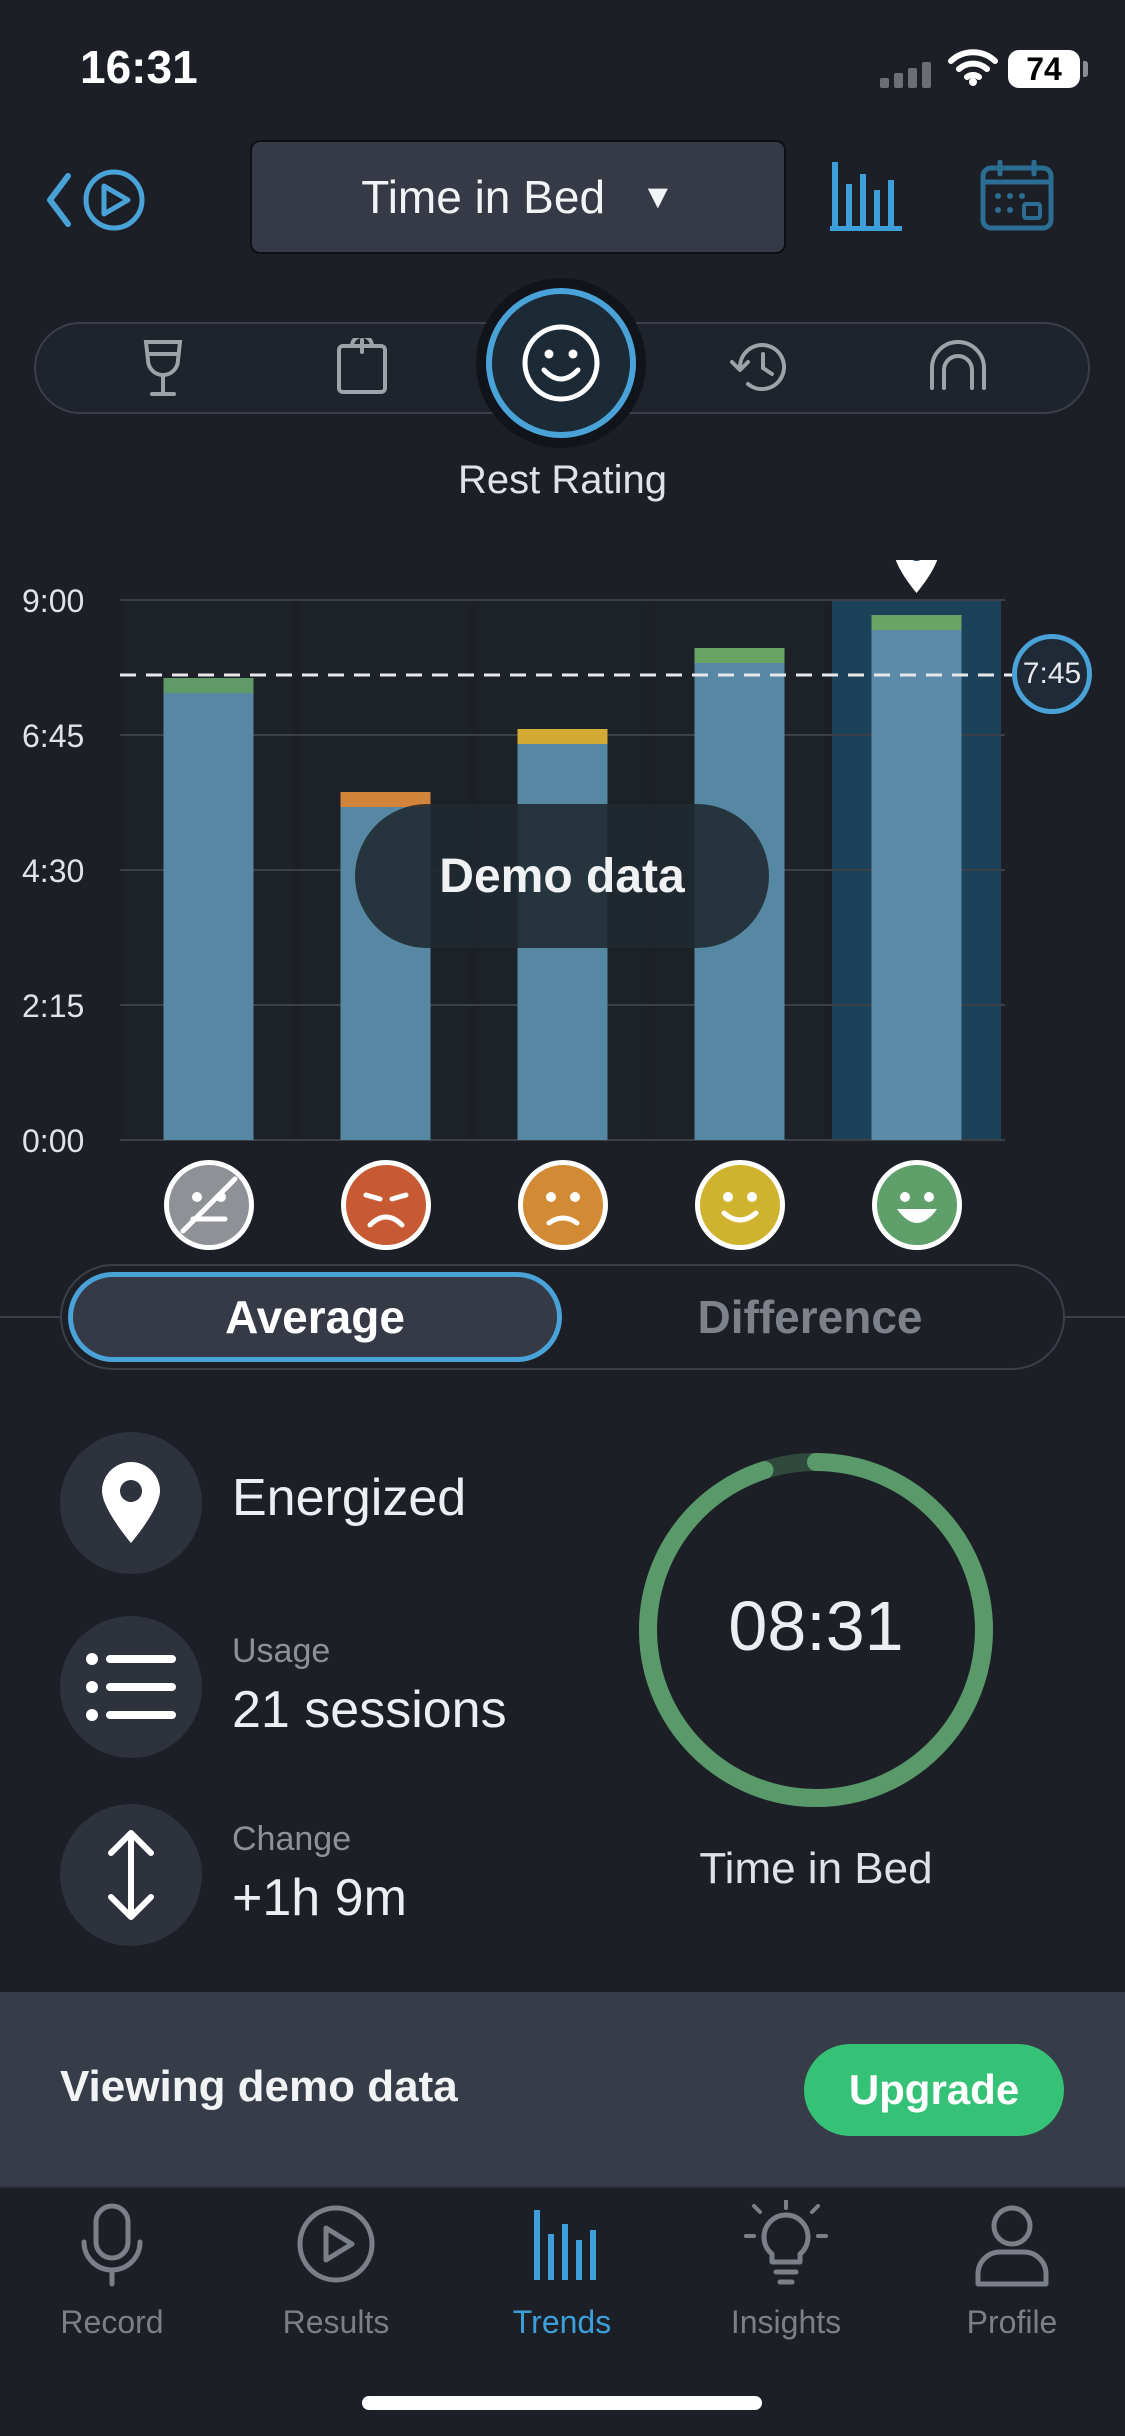  What do you see at coordinates (562, 1205) in the screenshot?
I see `rating-face-poor-icon` at bounding box center [562, 1205].